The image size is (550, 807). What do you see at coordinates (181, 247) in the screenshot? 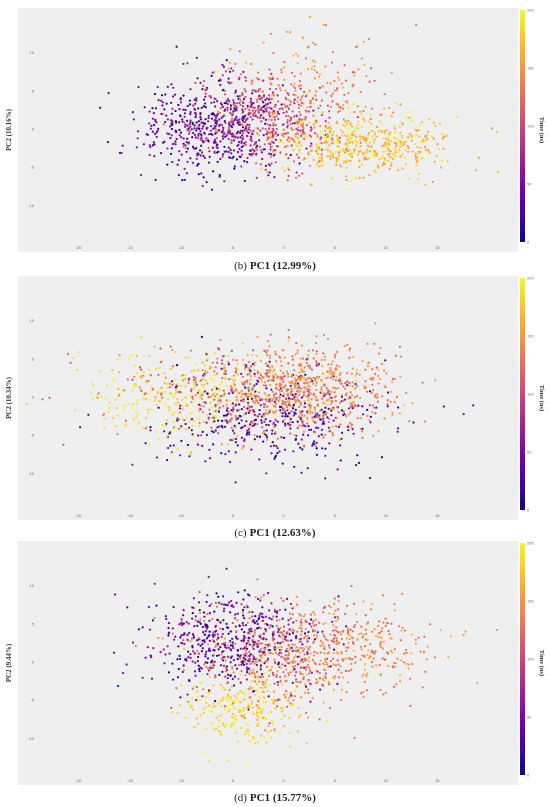
I see `x-tick-label: -10` at bounding box center [181, 247].